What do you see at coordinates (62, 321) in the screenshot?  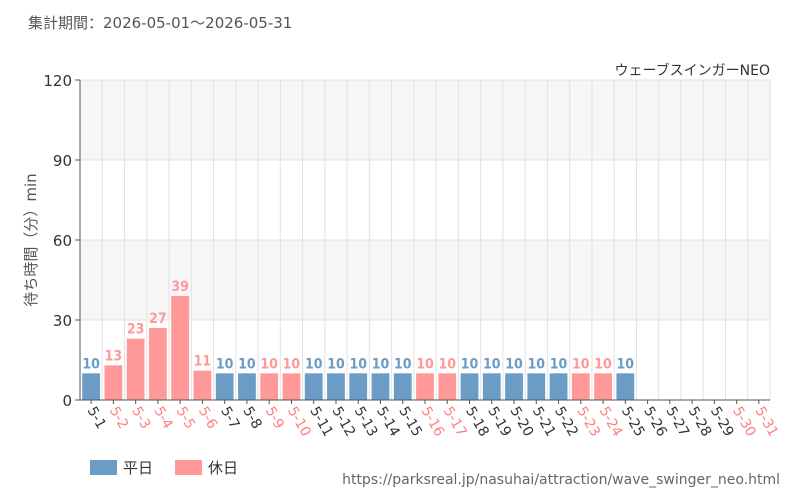 I see `y-tick-label: 30` at bounding box center [62, 321].